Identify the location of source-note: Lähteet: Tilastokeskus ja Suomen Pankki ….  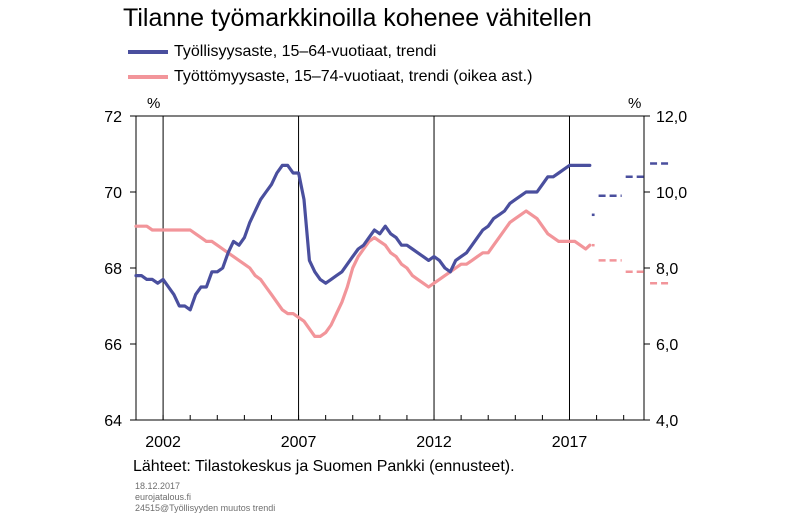
(324, 466).